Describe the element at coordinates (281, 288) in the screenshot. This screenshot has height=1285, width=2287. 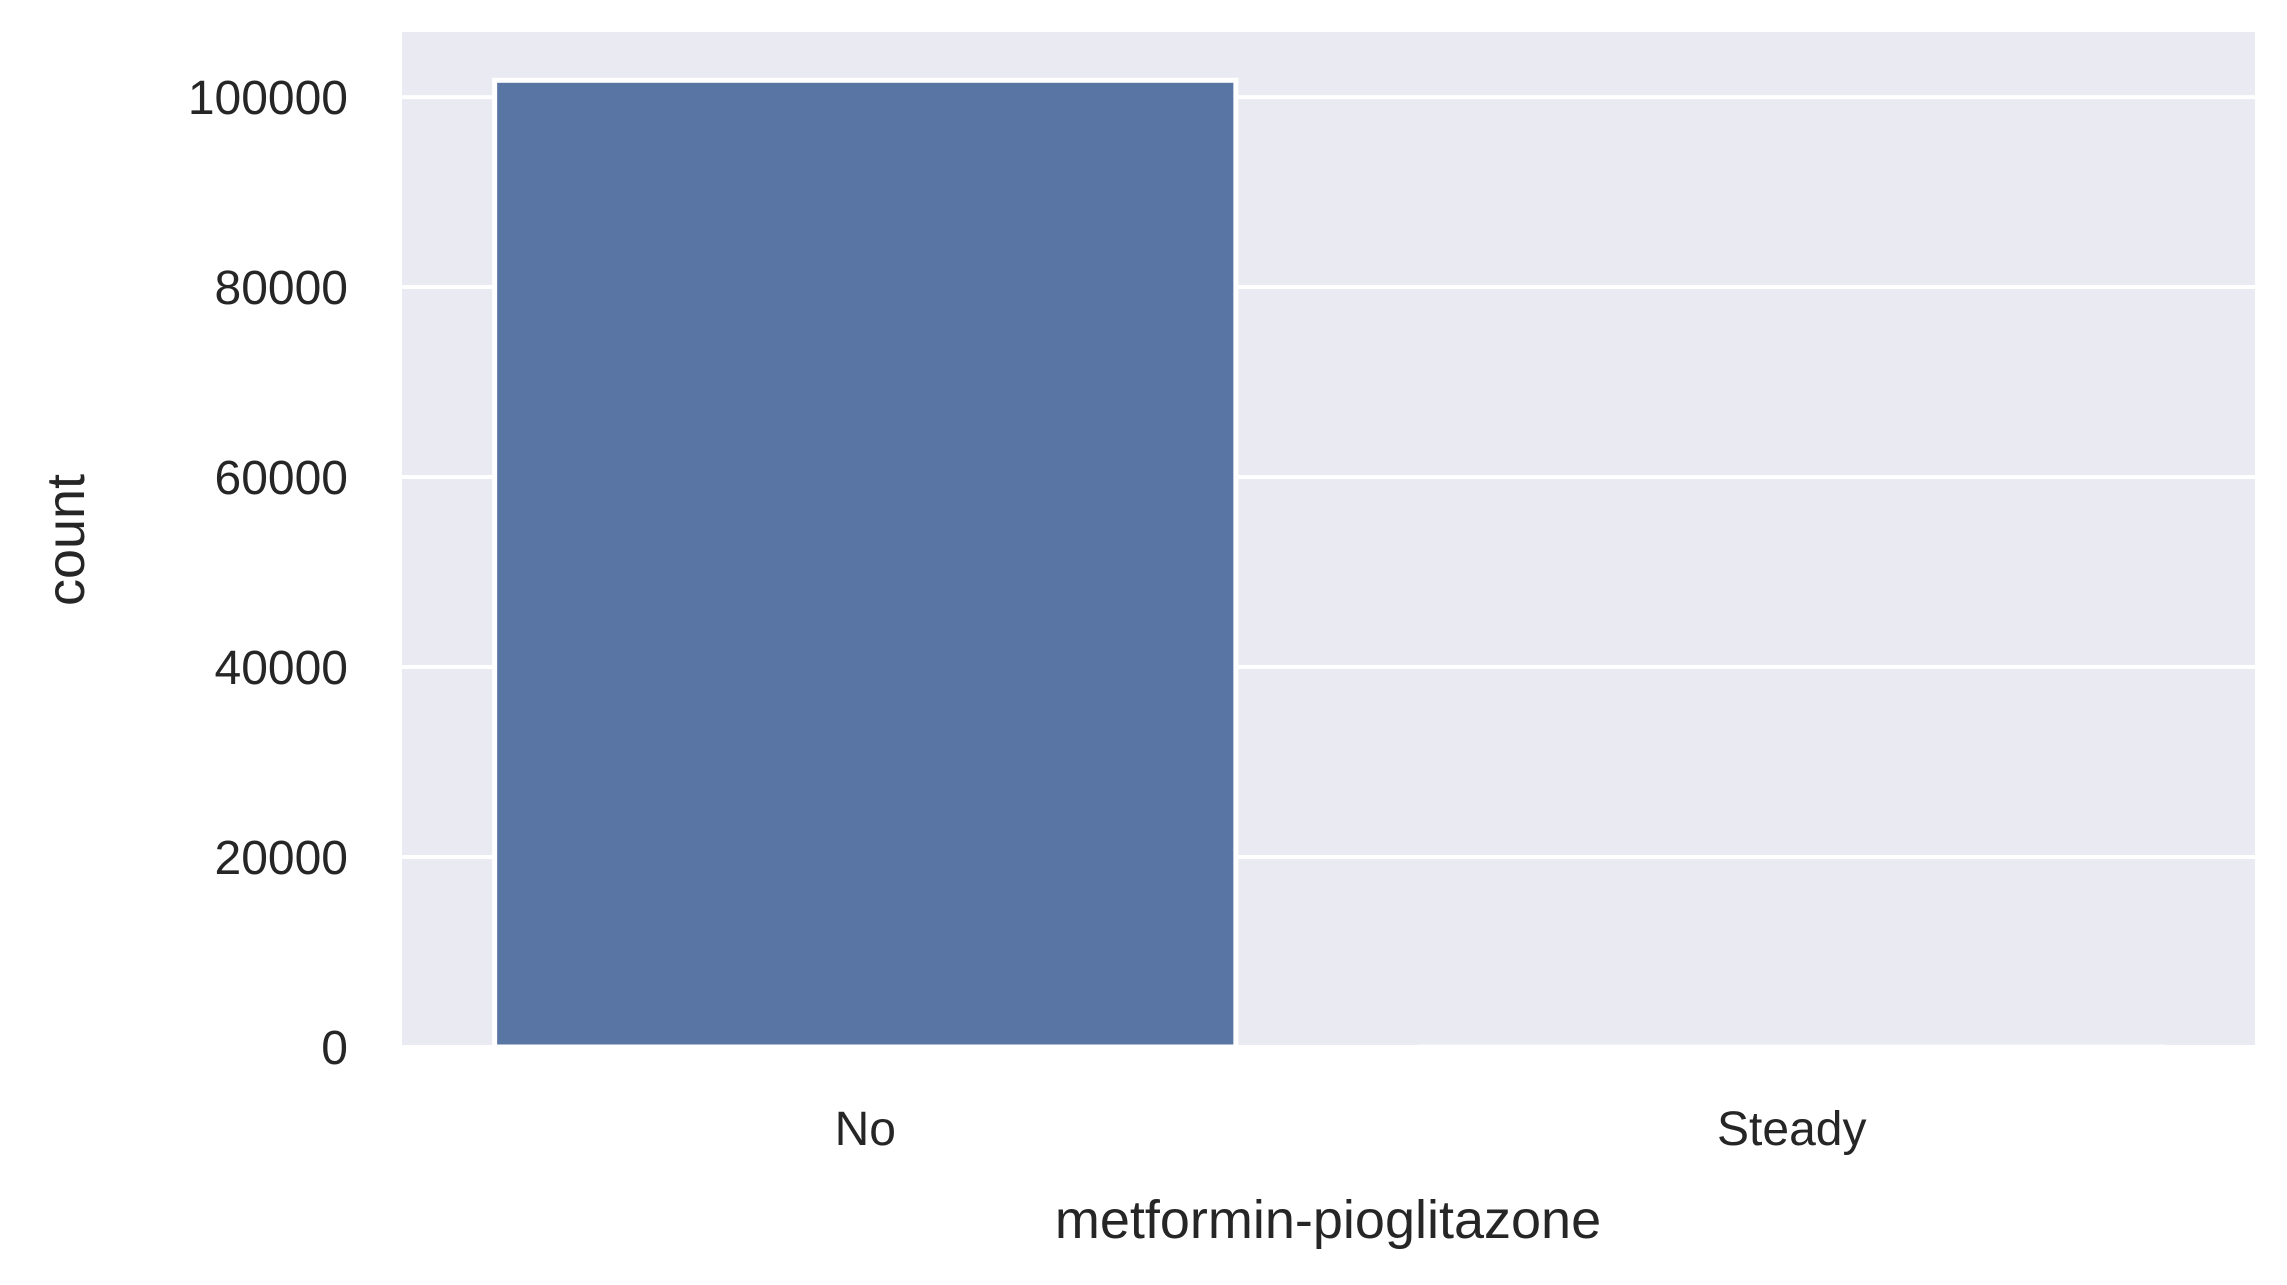
I see `y-tick-label: 80000` at that location.